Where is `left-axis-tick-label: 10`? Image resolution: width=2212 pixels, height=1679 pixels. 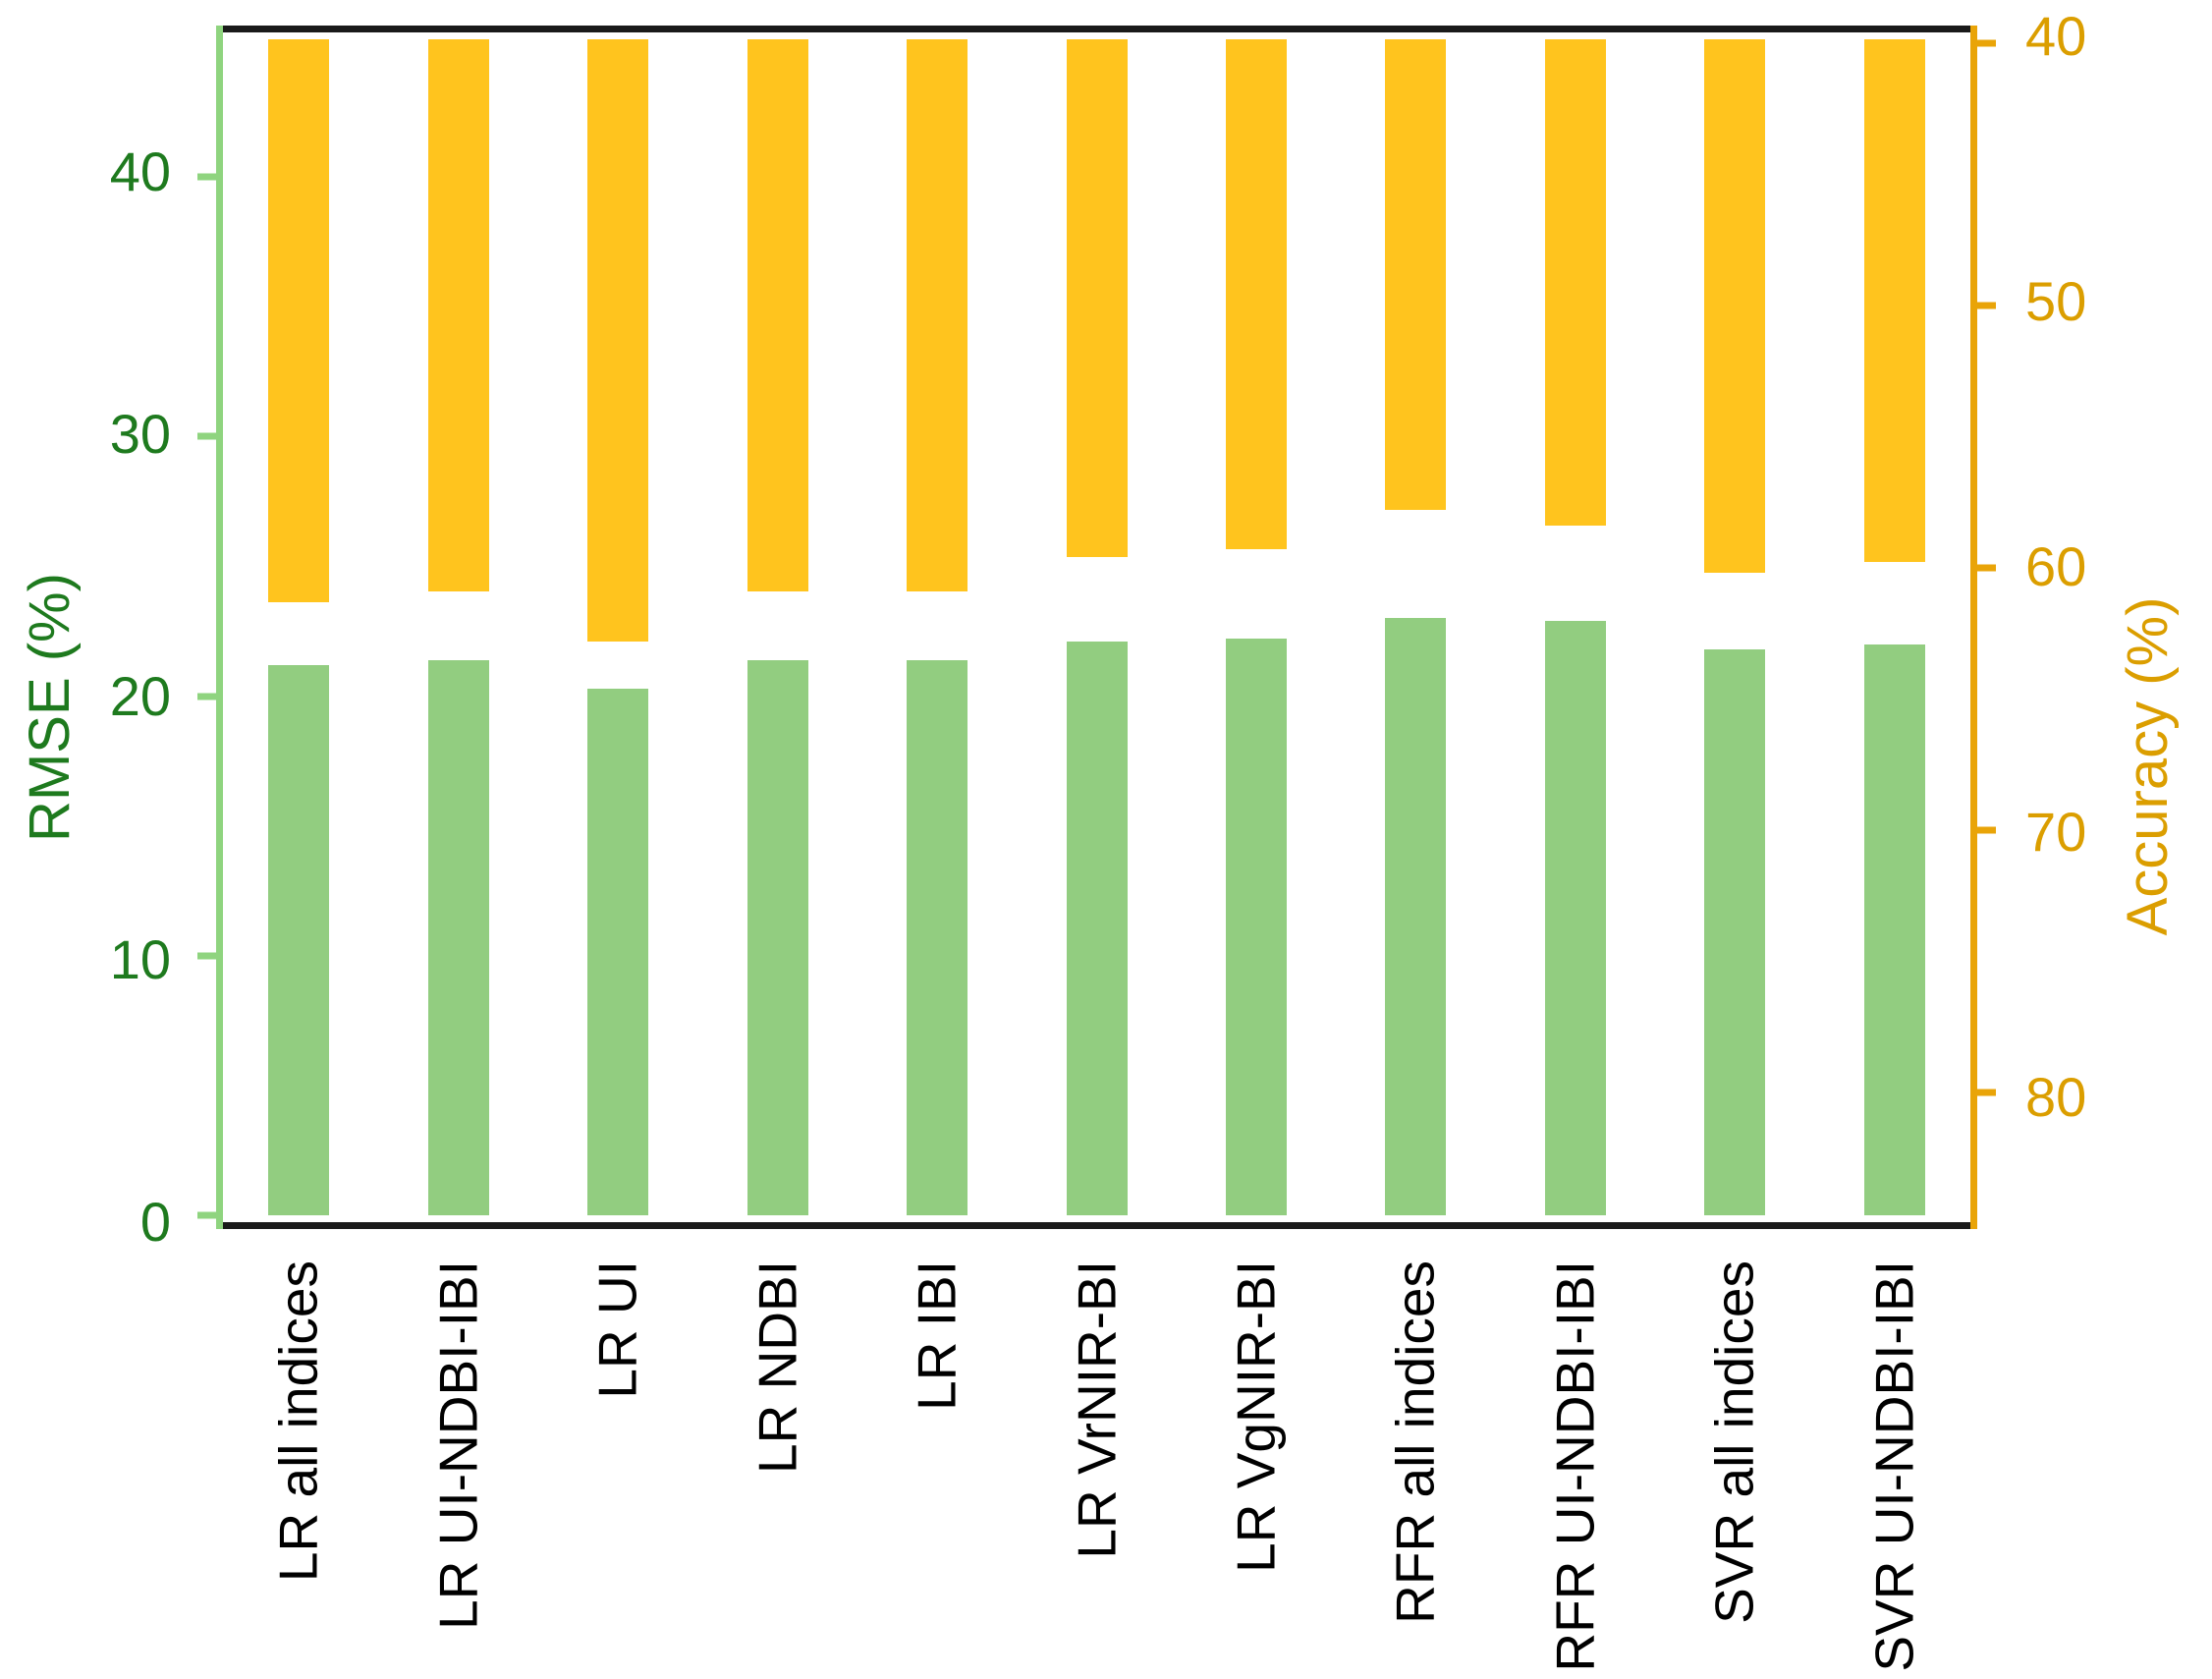 left-axis-tick-label: 10 is located at coordinates (140, 958).